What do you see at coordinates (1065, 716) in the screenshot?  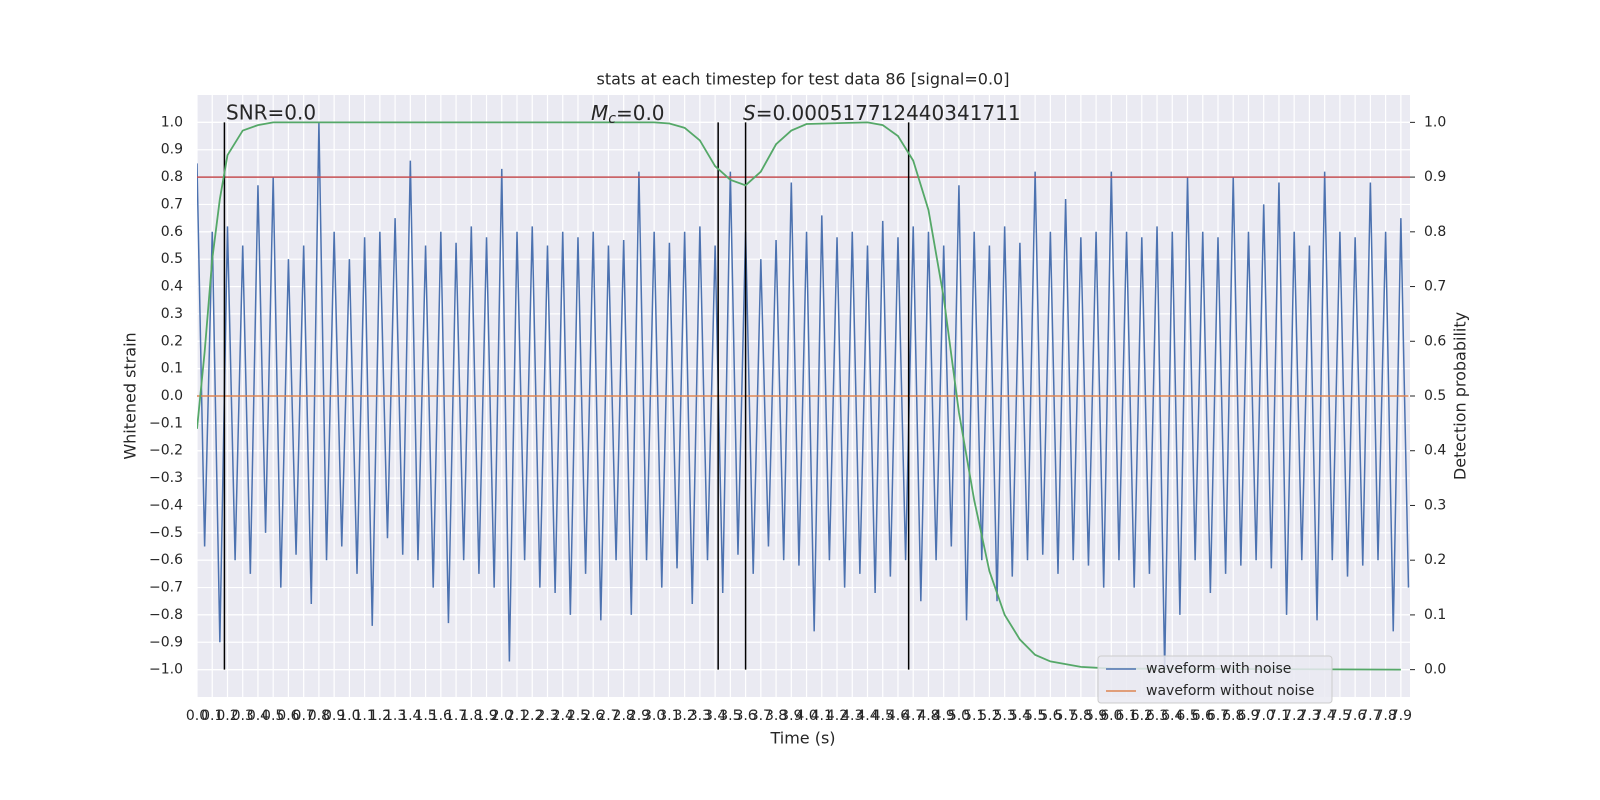 I see `x-tick-label: 5.7` at bounding box center [1065, 716].